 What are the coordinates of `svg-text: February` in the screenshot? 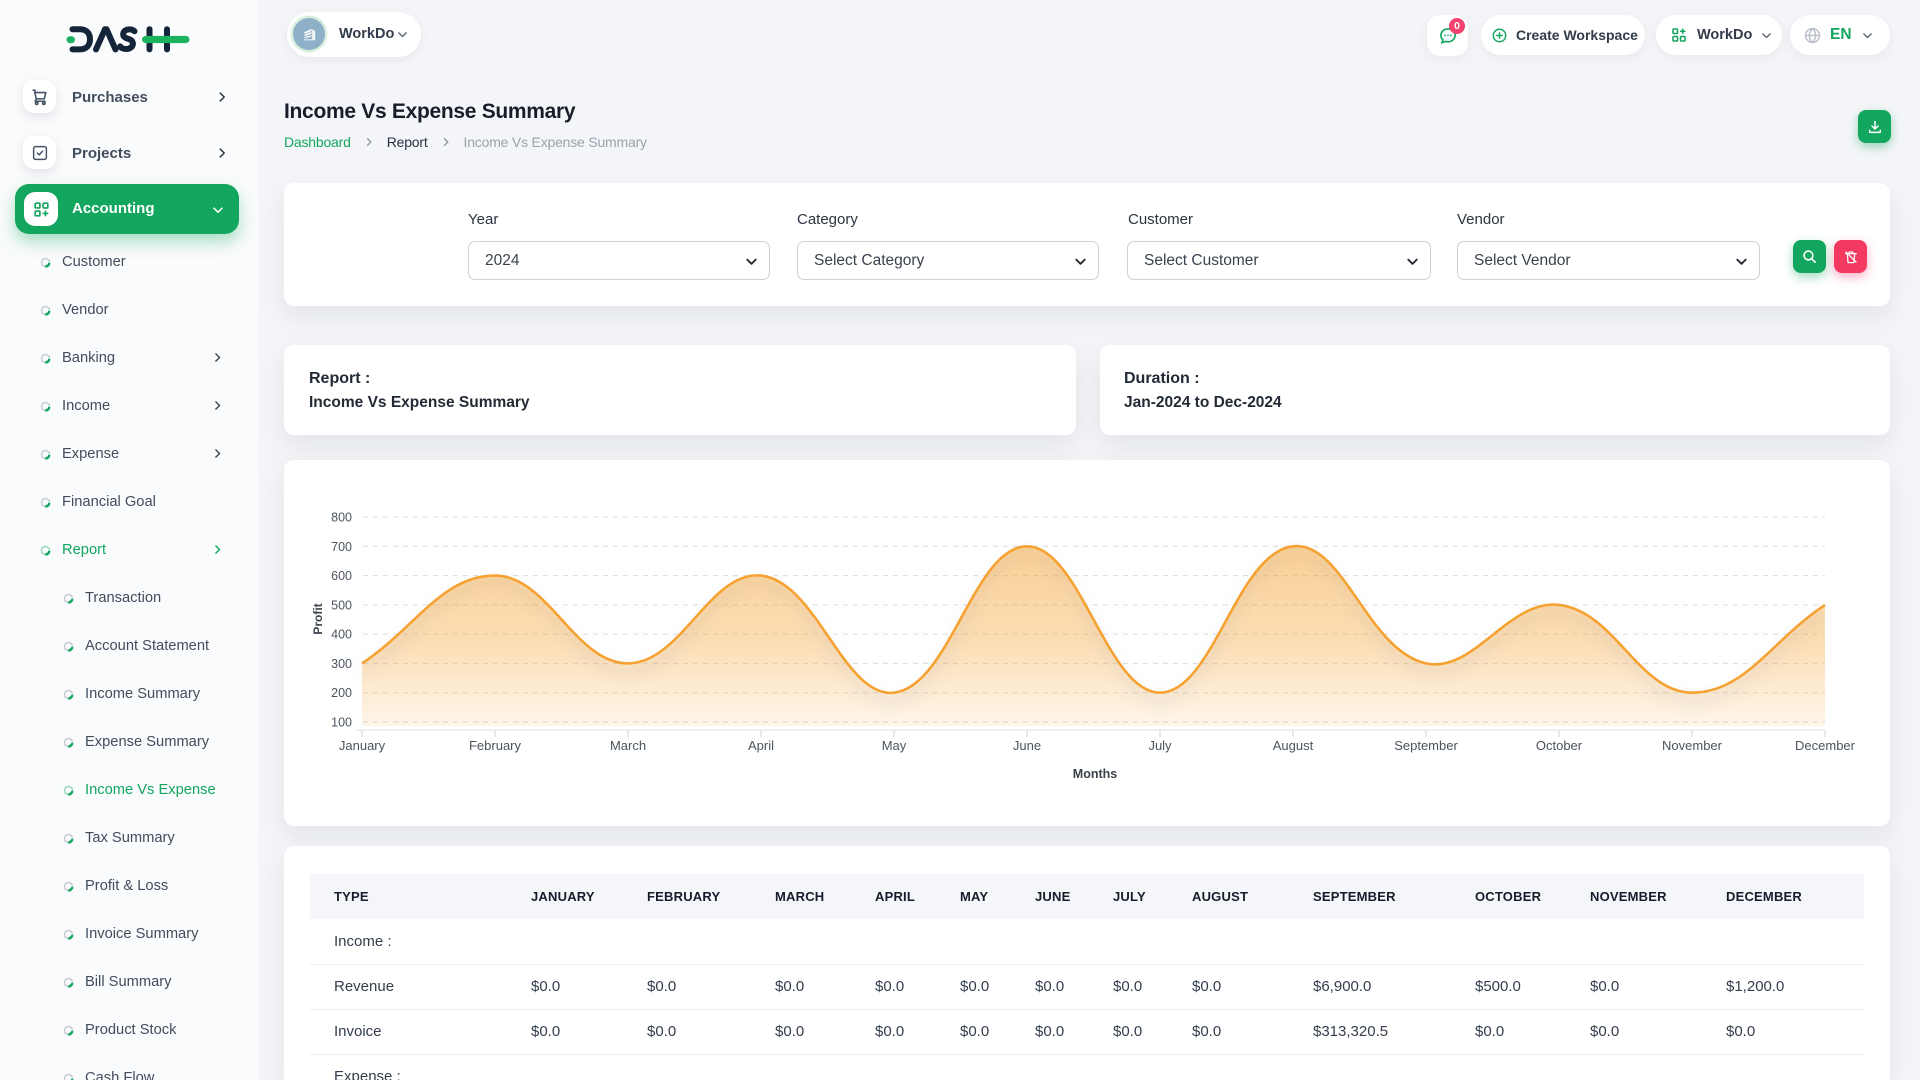 It's located at (495, 745).